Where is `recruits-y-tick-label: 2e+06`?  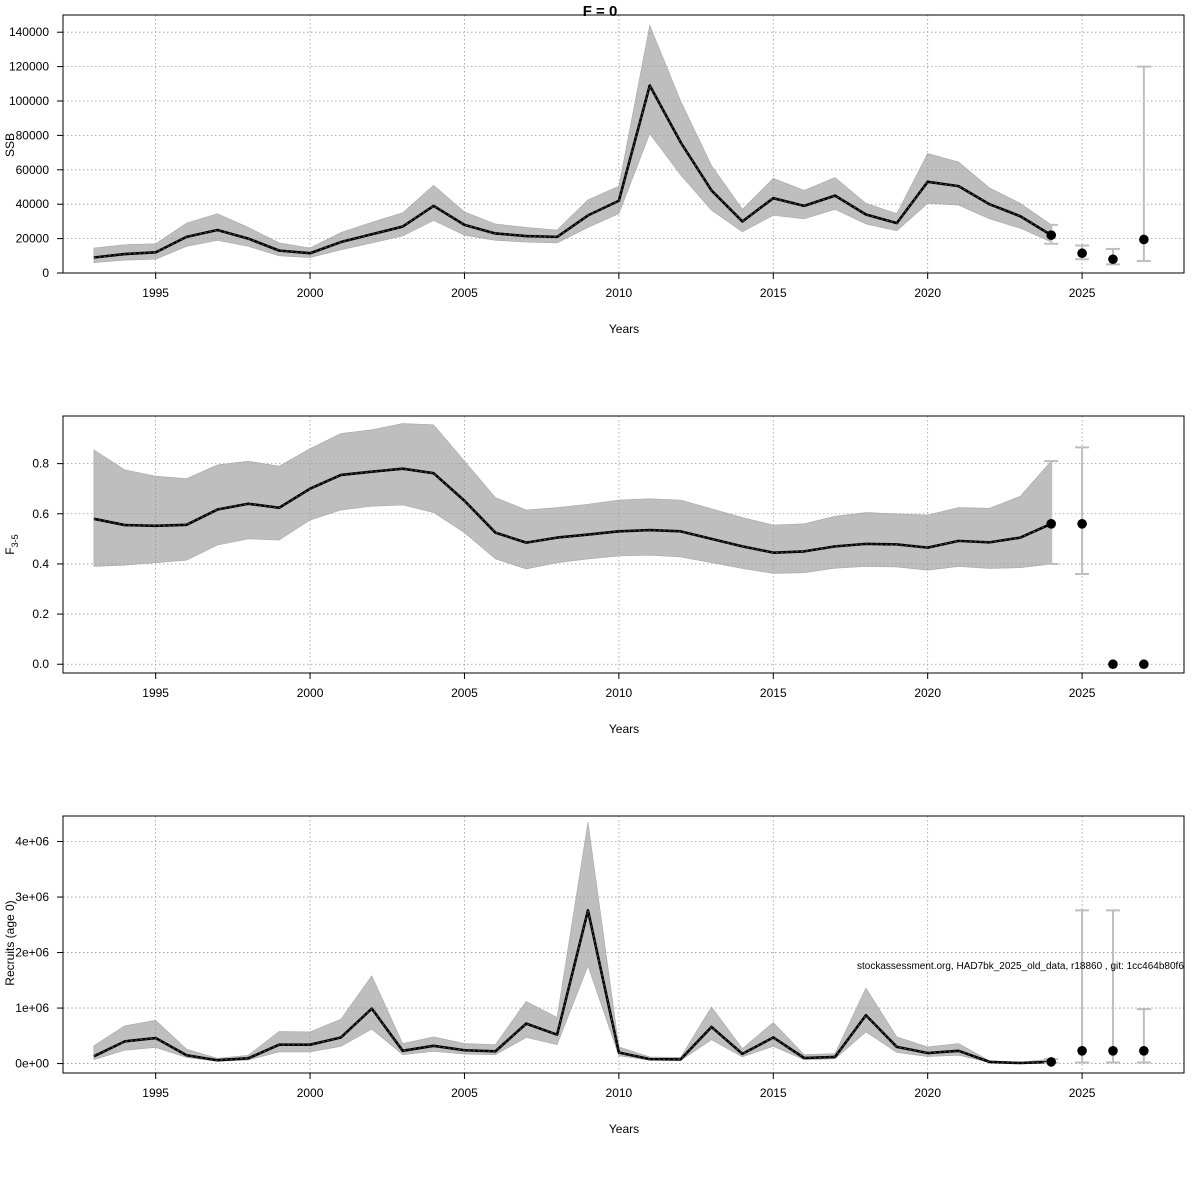
recruits-y-tick-label: 2e+06 is located at coordinates (32, 953).